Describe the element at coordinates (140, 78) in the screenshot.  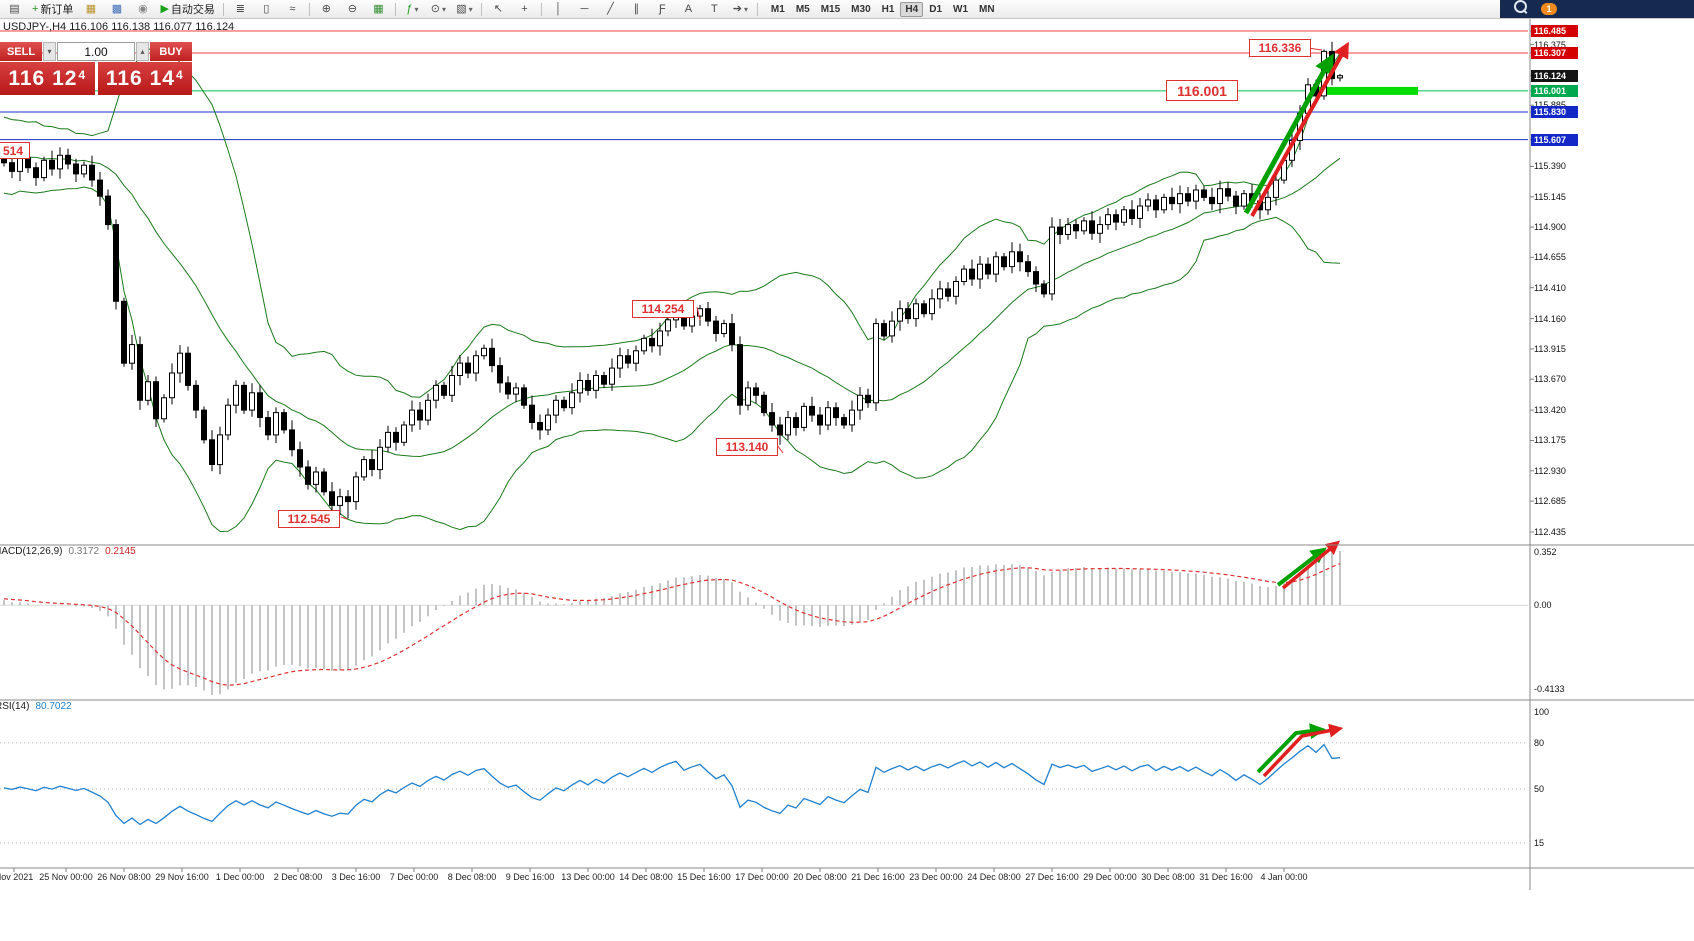
I see `ask-main: 116 14` at that location.